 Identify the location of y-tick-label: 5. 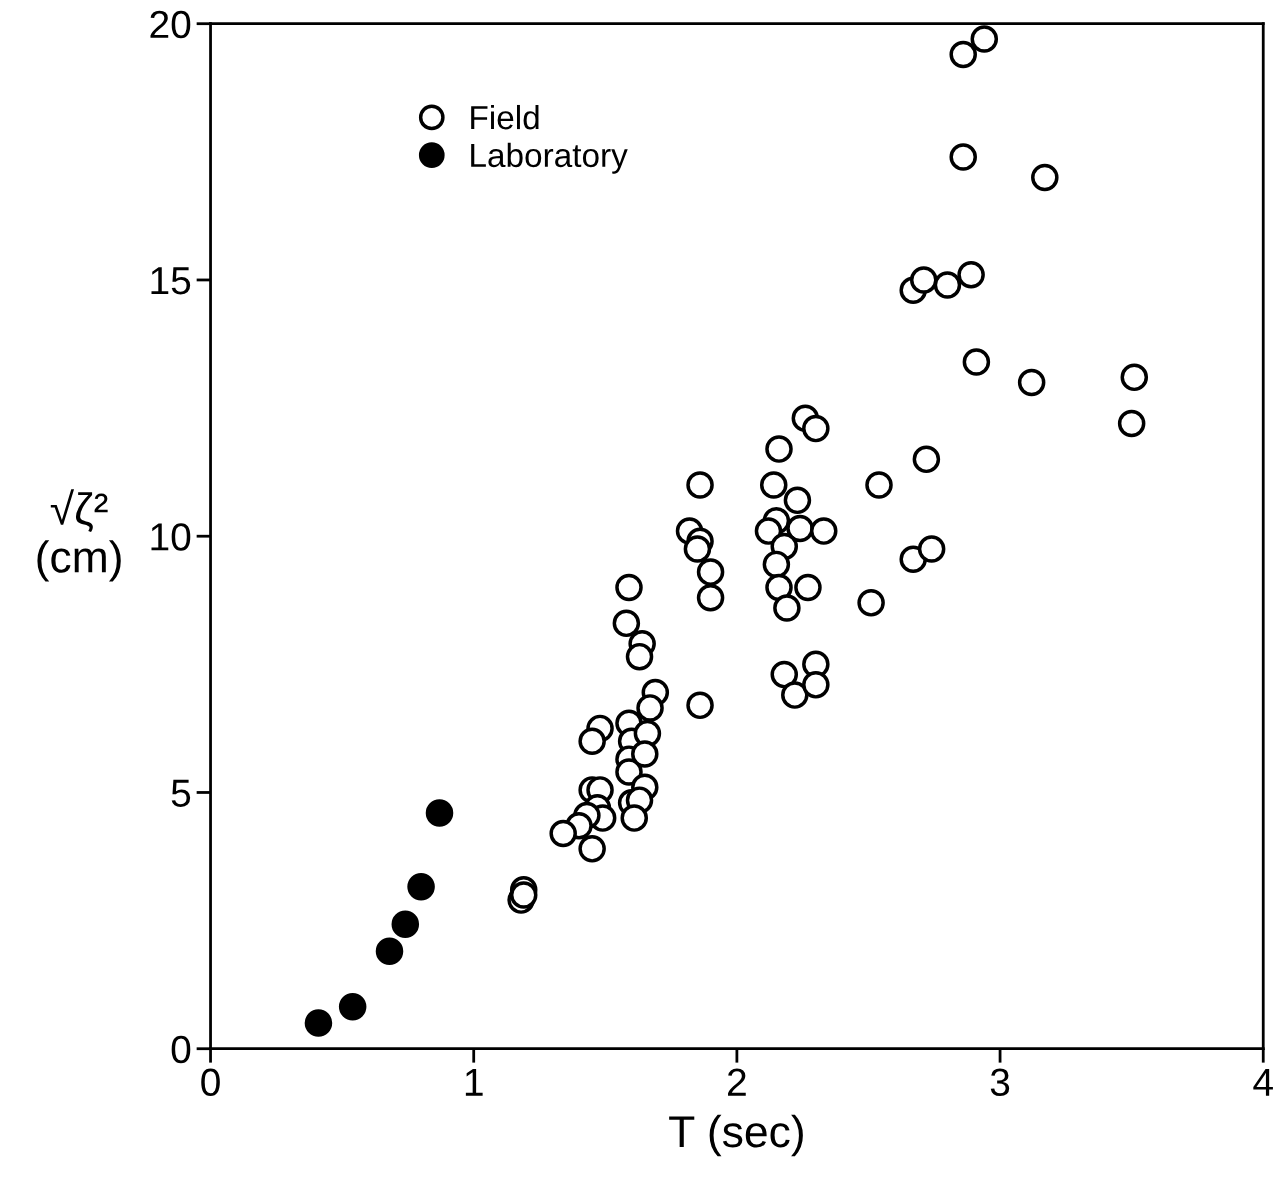
(181, 793).